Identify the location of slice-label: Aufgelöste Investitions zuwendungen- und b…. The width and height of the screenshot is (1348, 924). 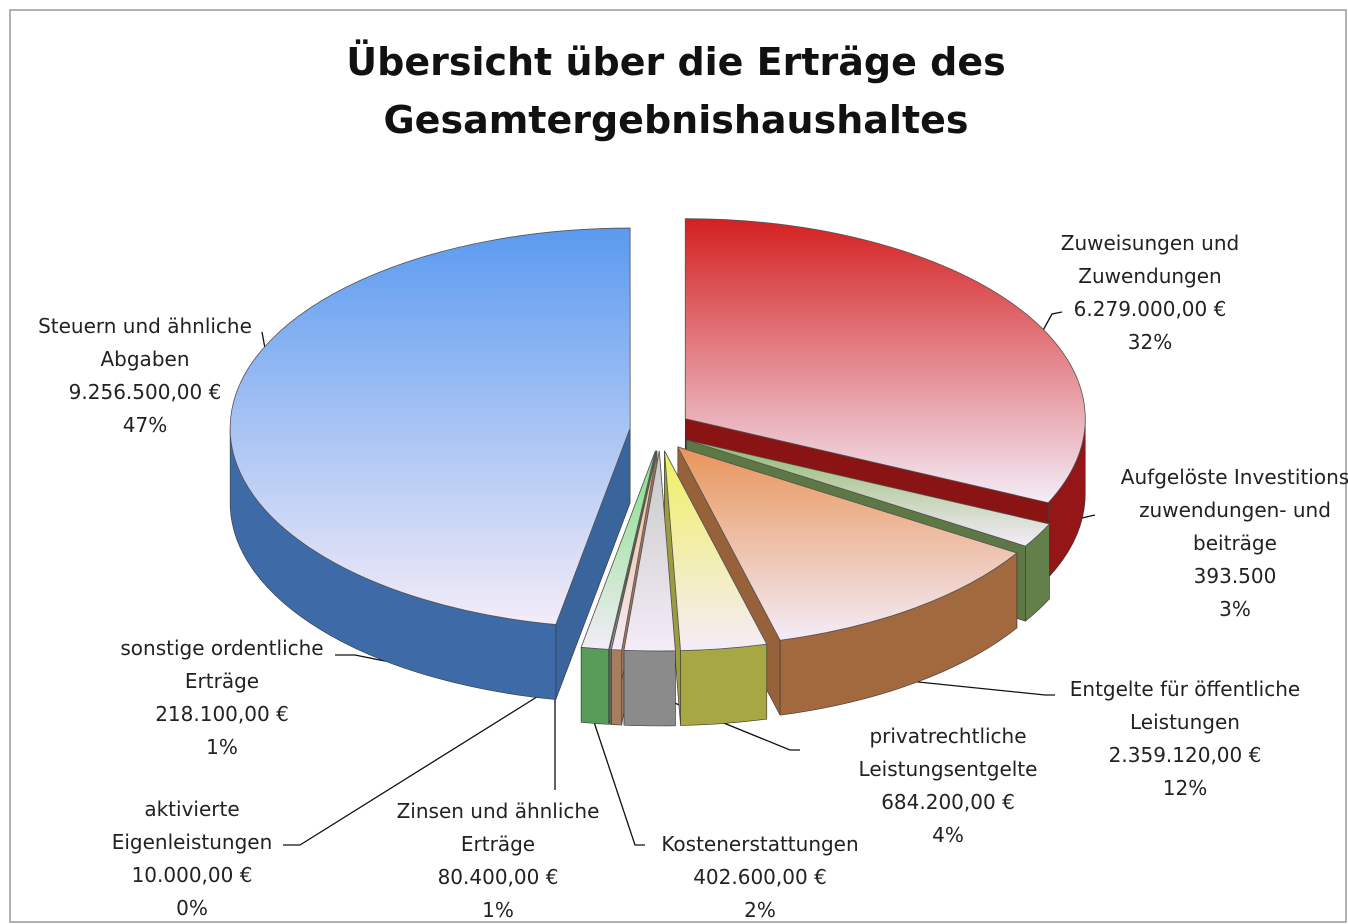
(1234, 510).